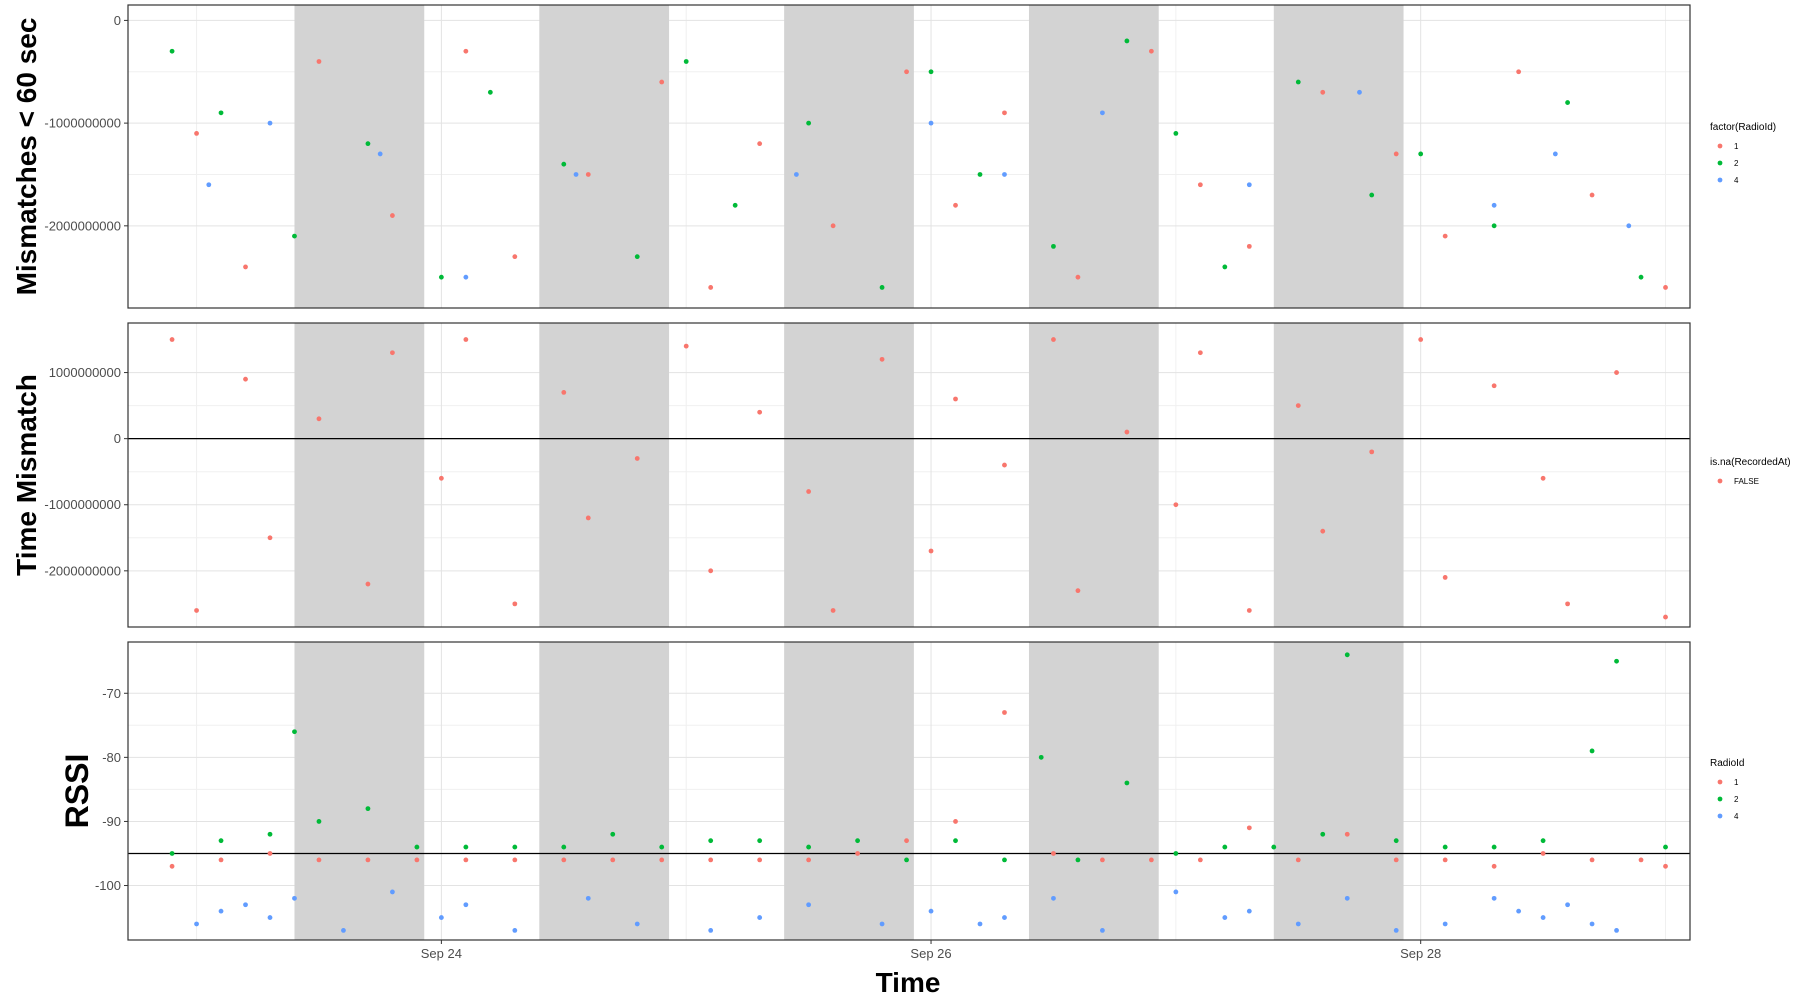 This screenshot has width=1800, height=1000. What do you see at coordinates (77, 791) in the screenshot?
I see `y-axis-title: RSSI` at bounding box center [77, 791].